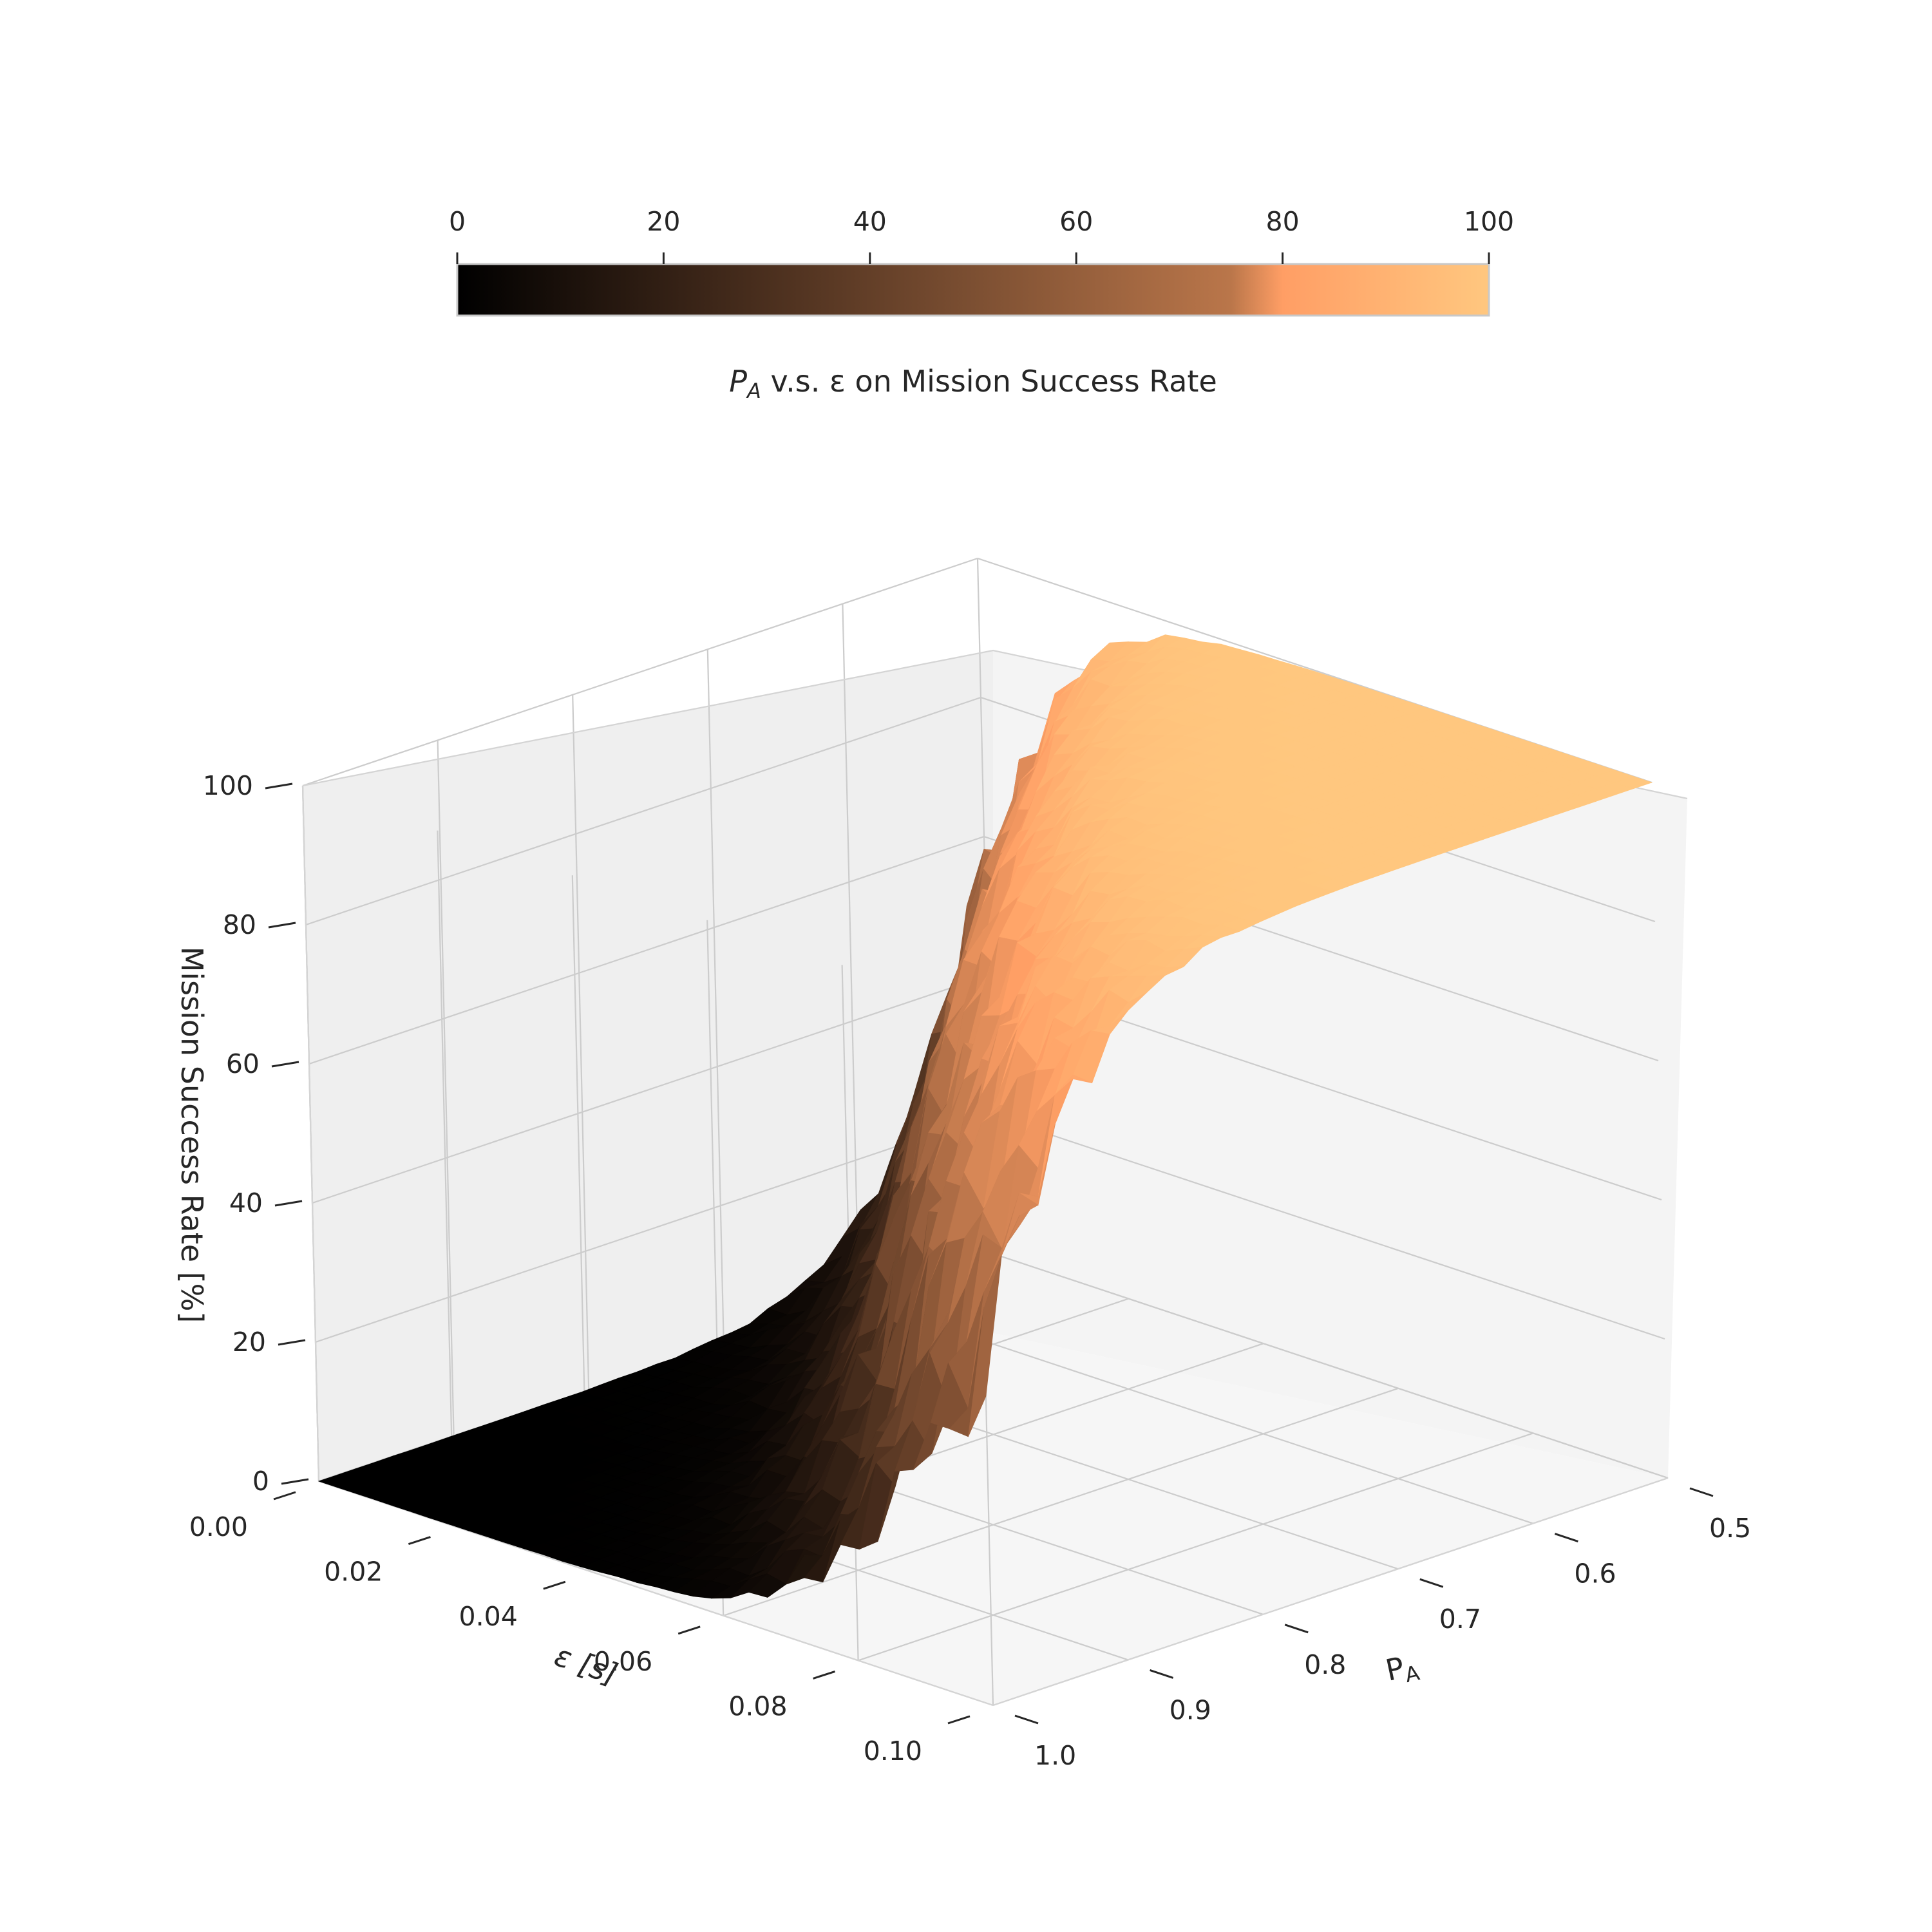  What do you see at coordinates (243, 1063) in the screenshot?
I see `z-tick-label: 60` at bounding box center [243, 1063].